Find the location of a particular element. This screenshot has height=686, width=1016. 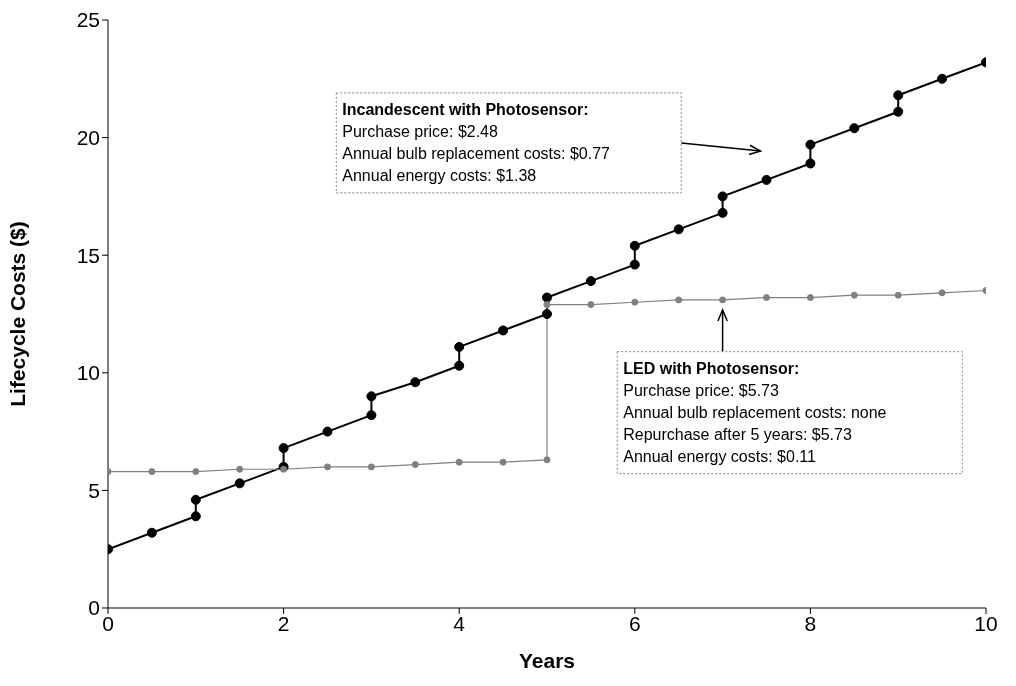

y-tick-label: 5 is located at coordinates (94, 490).